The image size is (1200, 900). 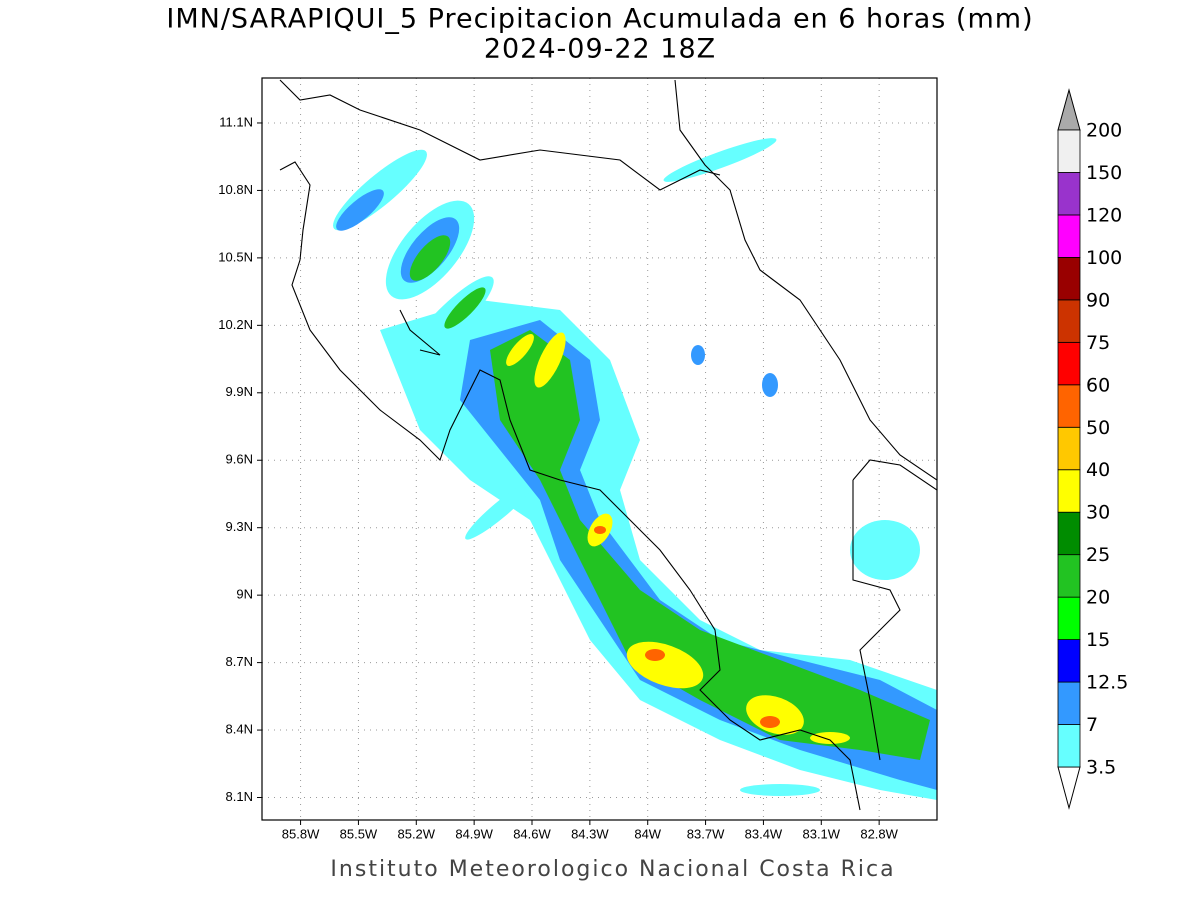 I want to click on y-tick-label: 10.8N, so click(x=235, y=189).